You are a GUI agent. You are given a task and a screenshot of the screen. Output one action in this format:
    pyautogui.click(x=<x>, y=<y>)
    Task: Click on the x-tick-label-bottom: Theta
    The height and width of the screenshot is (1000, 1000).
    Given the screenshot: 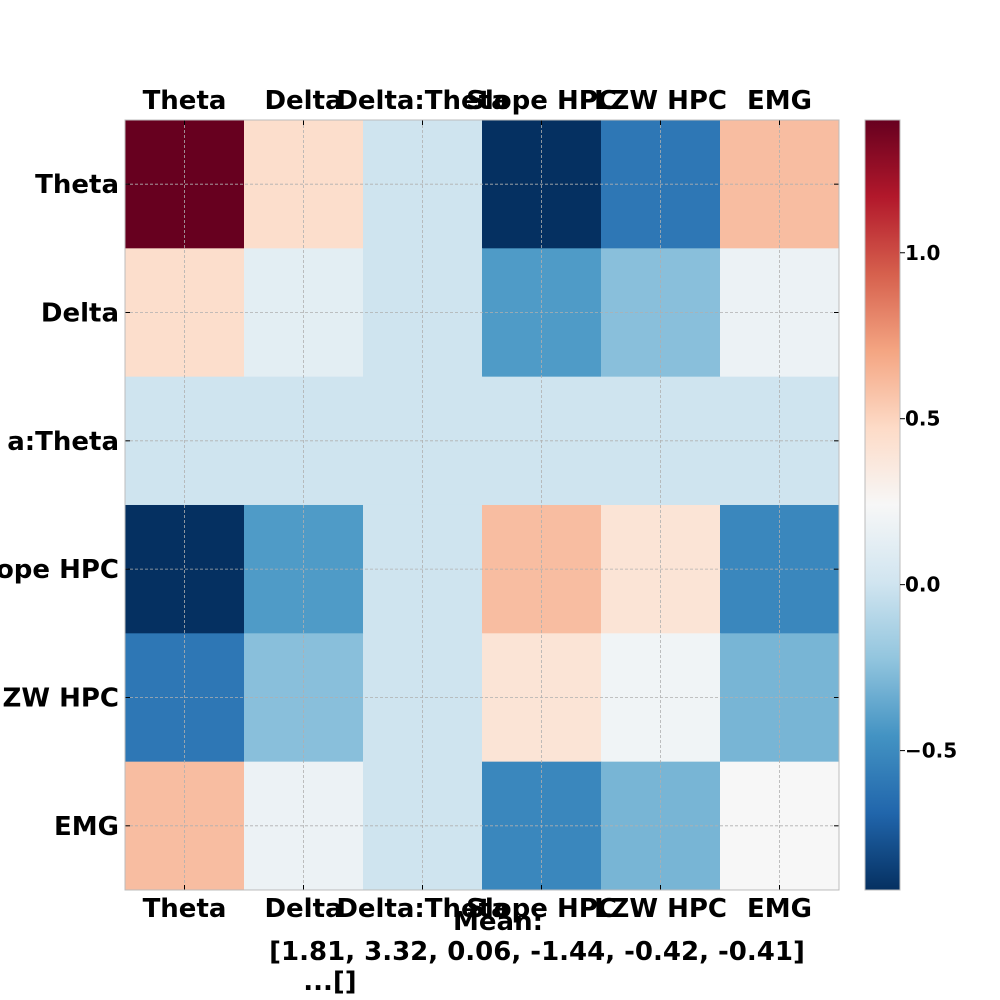 What is the action you would take?
    pyautogui.click(x=185, y=909)
    